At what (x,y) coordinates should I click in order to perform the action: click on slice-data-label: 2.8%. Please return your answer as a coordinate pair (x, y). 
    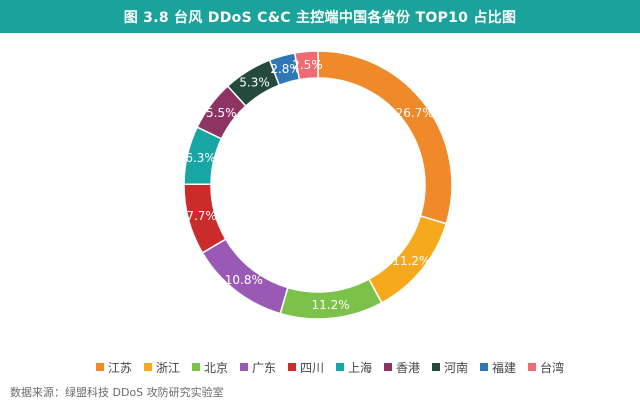
    Looking at the image, I should click on (285, 69).